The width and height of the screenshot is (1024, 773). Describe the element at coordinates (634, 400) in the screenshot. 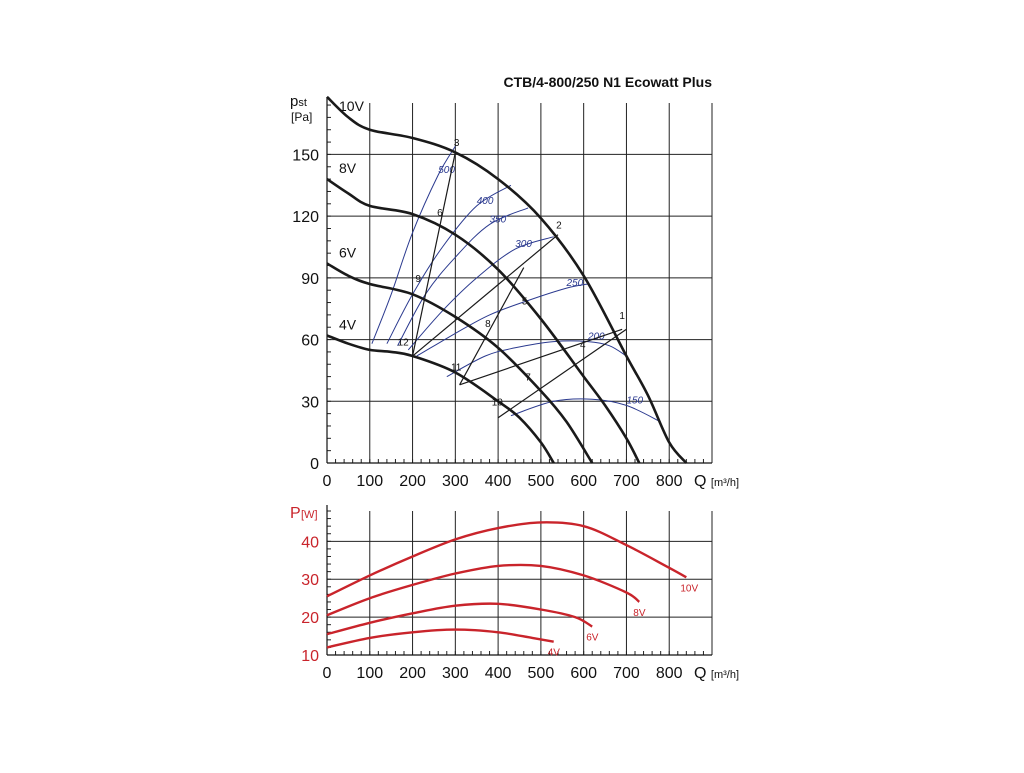

I see `efficiency-label-150: 150` at that location.